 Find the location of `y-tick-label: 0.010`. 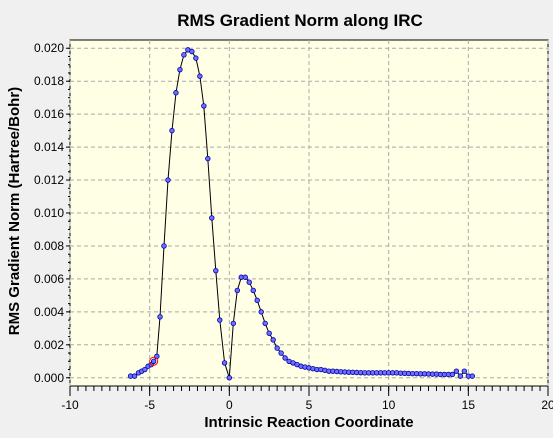

y-tick-label: 0.010 is located at coordinates (49, 213).